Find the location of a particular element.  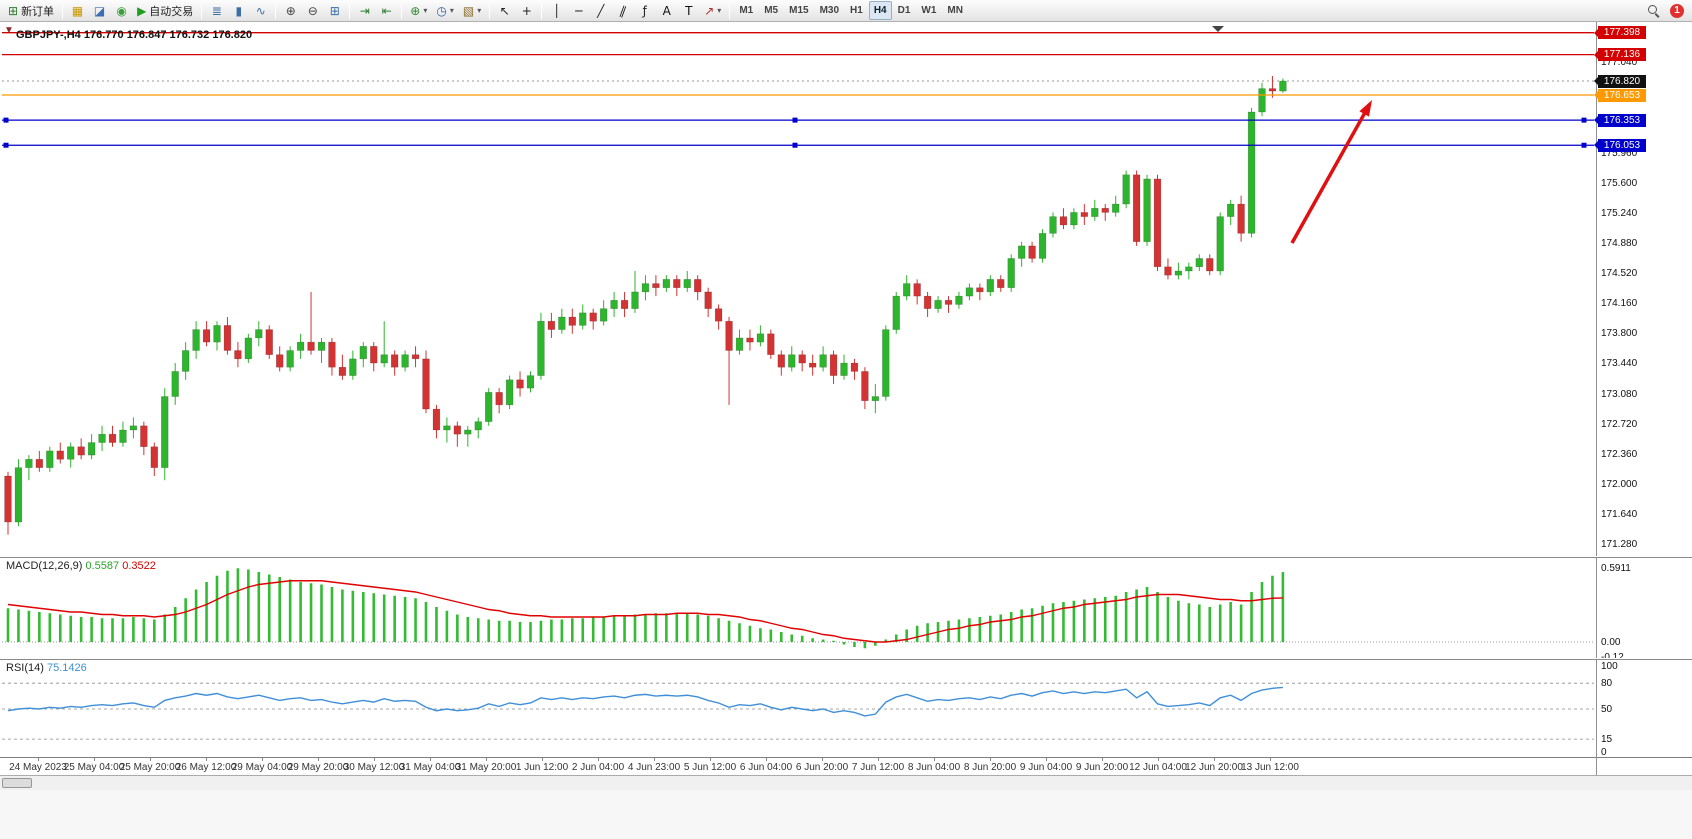

new-order-icon: ⊞ is located at coordinates (13, 10).